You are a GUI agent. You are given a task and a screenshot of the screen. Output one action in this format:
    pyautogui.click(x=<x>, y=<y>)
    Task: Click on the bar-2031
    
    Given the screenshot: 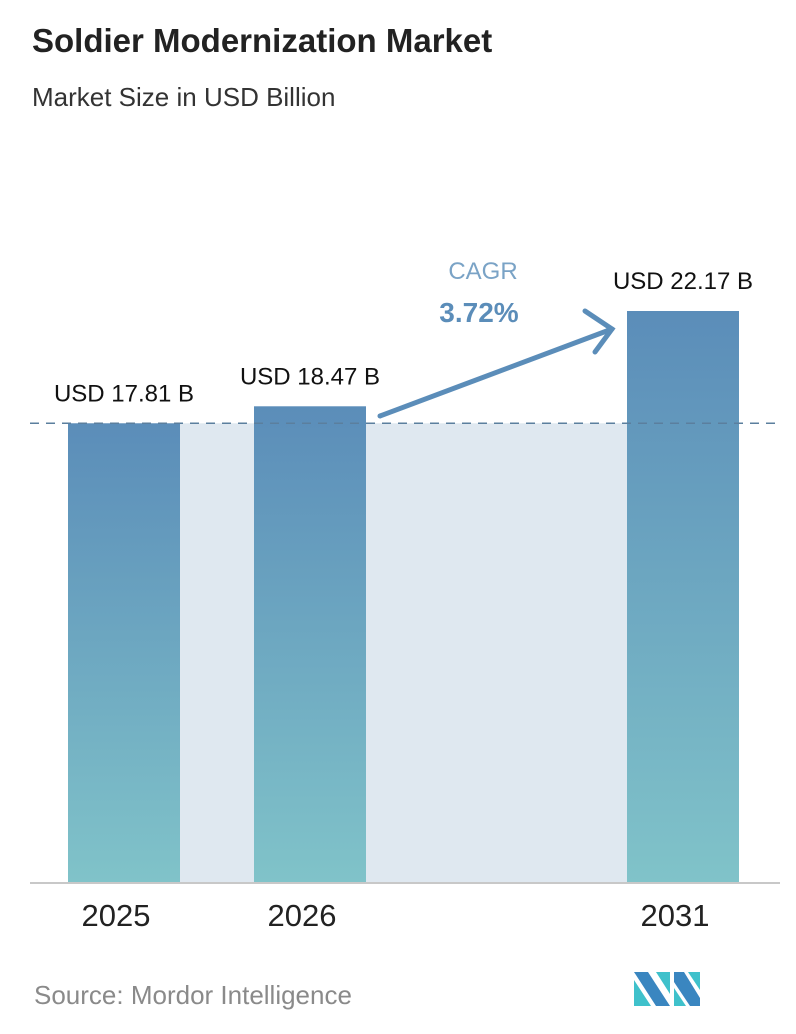 What is the action you would take?
    pyautogui.click(x=683, y=596)
    